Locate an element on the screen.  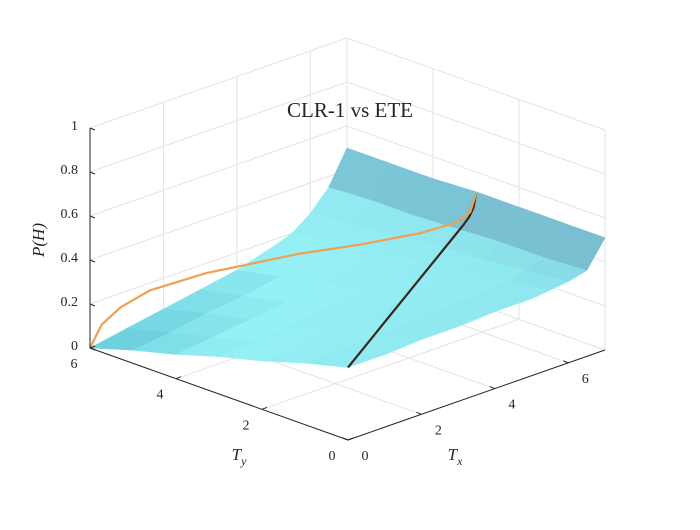
z-tick-label: 0 is located at coordinates (74, 346).